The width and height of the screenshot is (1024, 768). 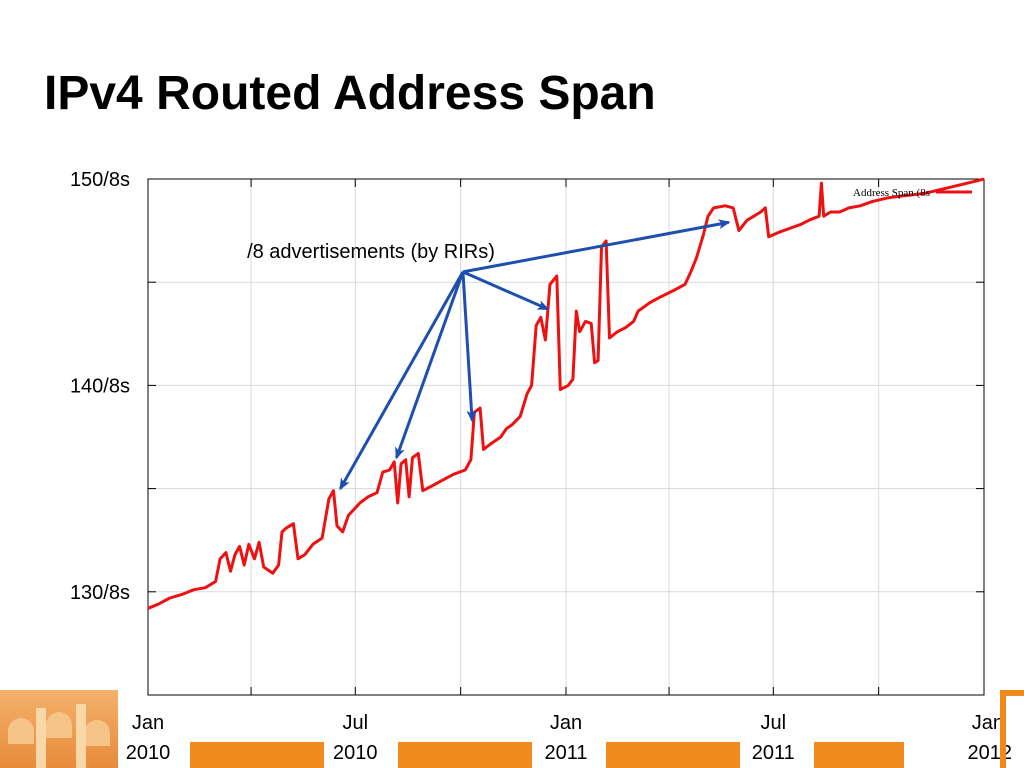 What do you see at coordinates (257, 755) in the screenshot?
I see `footer-date-band` at bounding box center [257, 755].